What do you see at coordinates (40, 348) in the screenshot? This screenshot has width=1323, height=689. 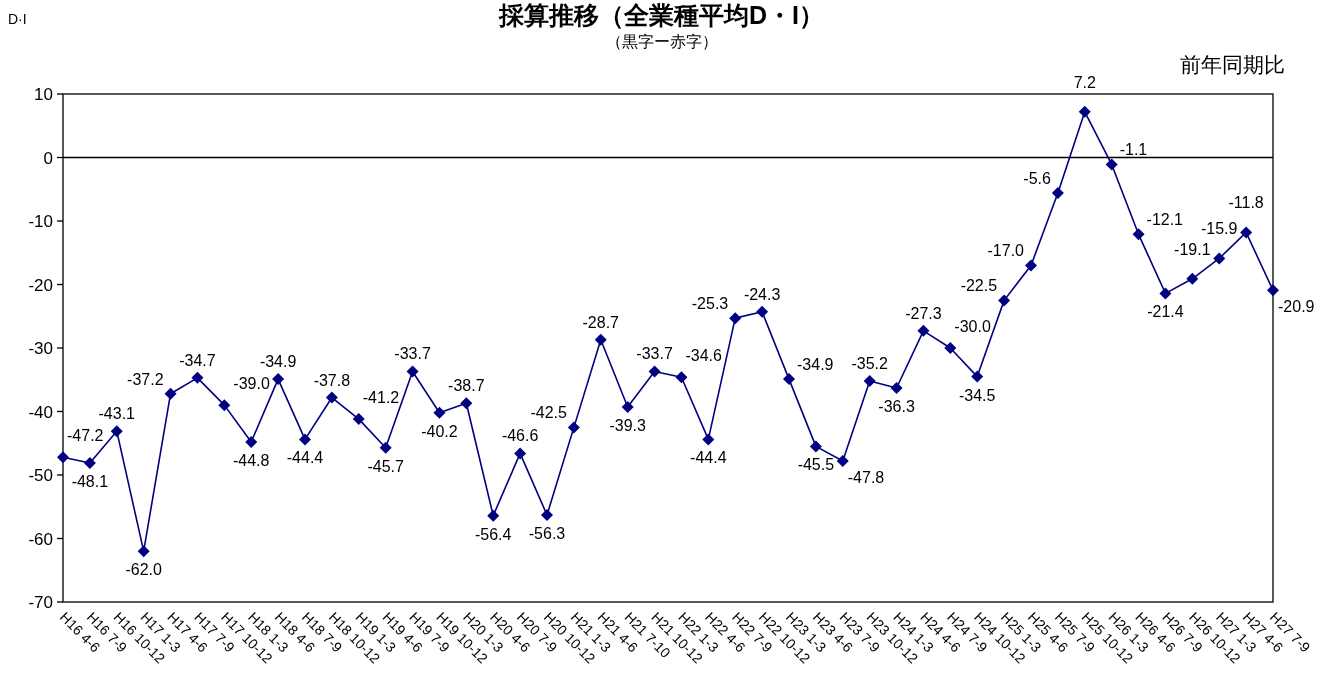 I see `y-tick-label: -30` at bounding box center [40, 348].